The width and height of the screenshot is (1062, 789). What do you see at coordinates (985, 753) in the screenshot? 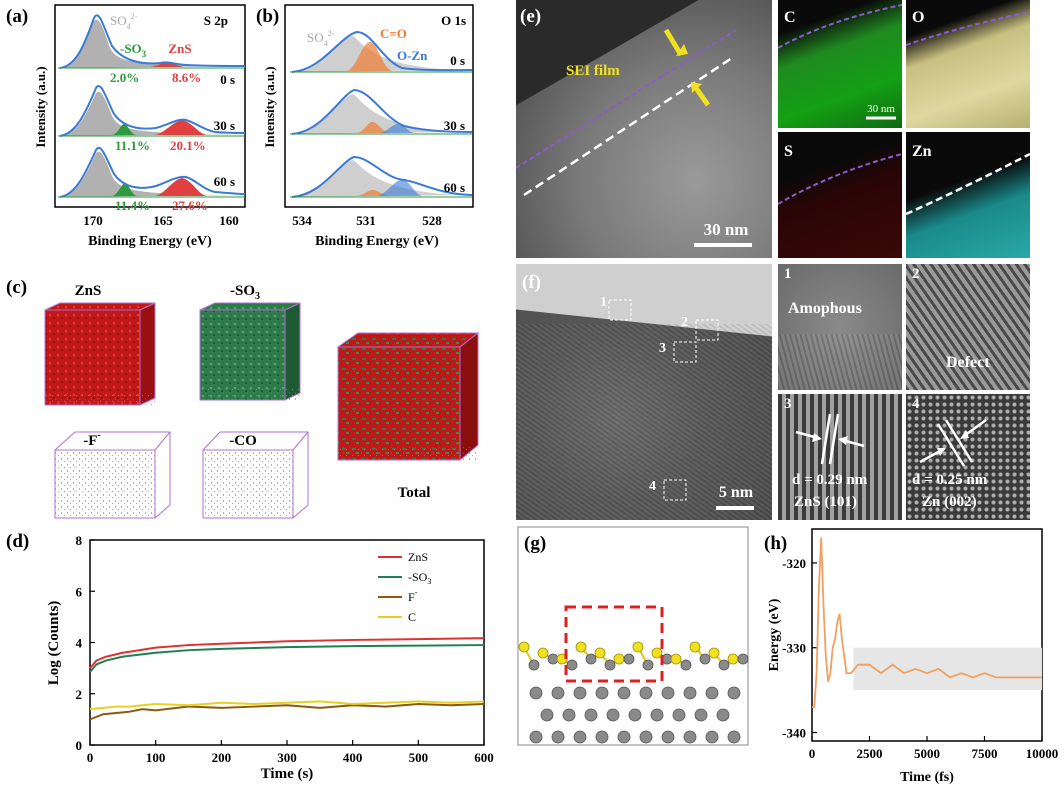
I see `xtick-label: 7500` at bounding box center [985, 753].